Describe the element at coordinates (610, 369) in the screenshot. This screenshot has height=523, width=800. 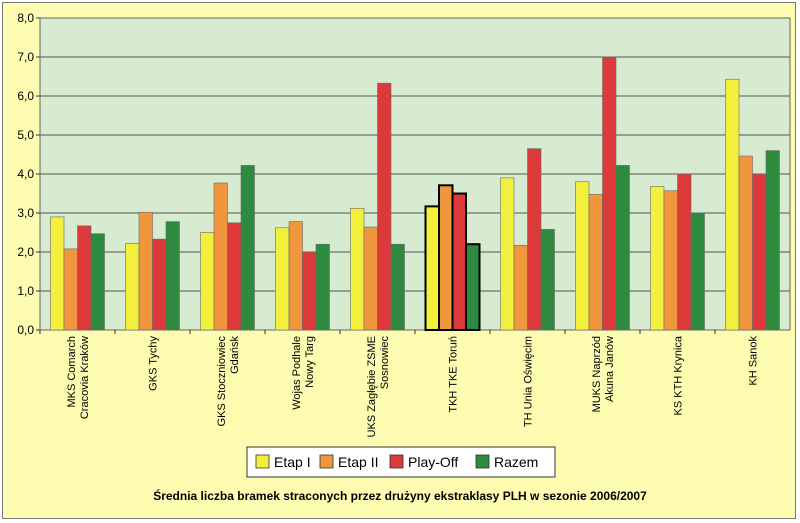
I see `x-category-label-line: Akuna Janów` at that location.